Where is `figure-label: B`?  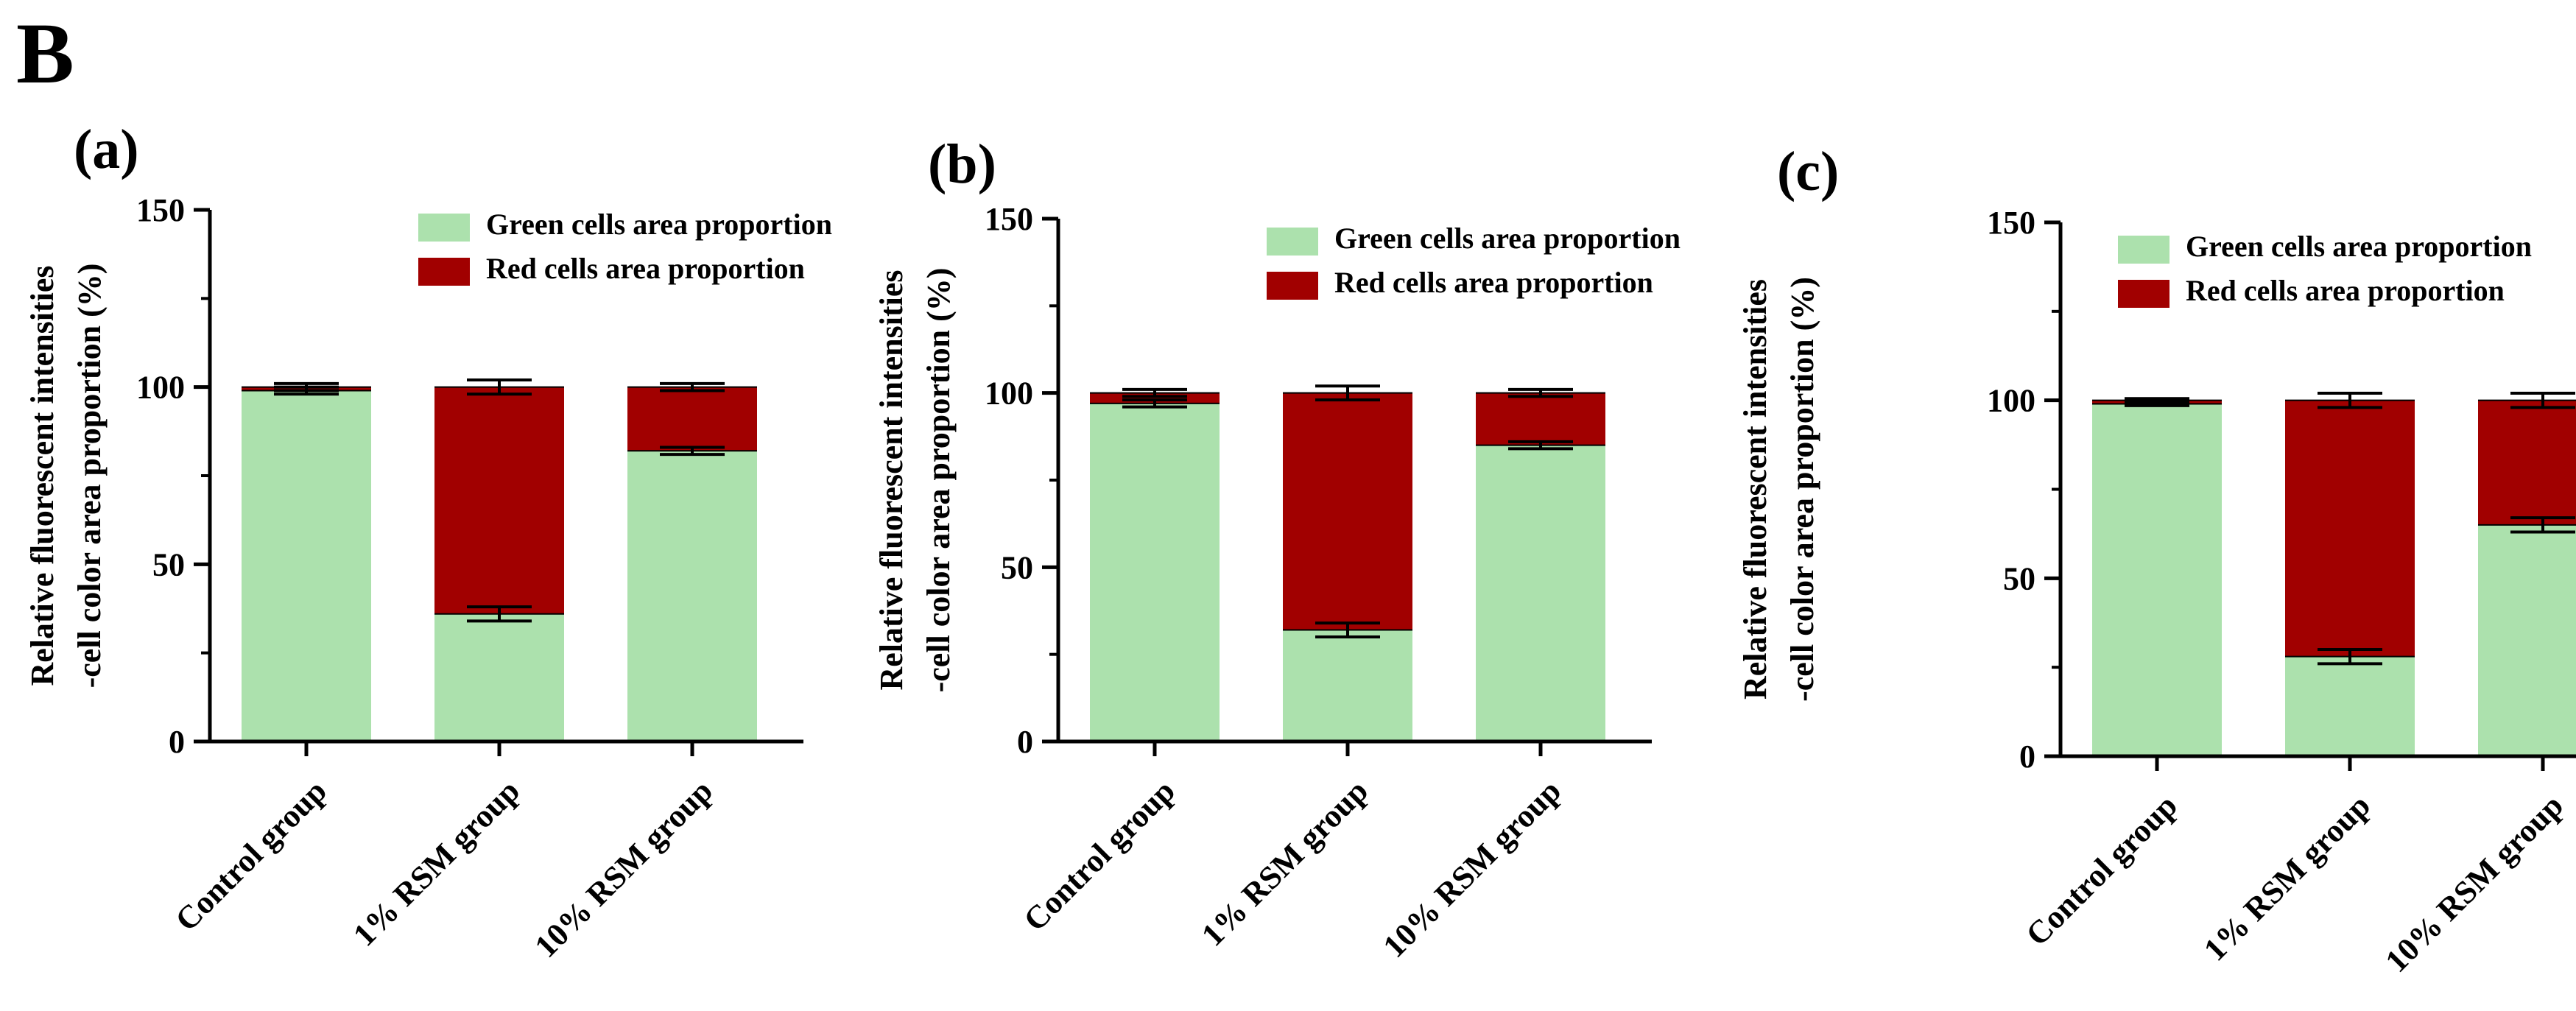
figure-label: B is located at coordinates (45, 54).